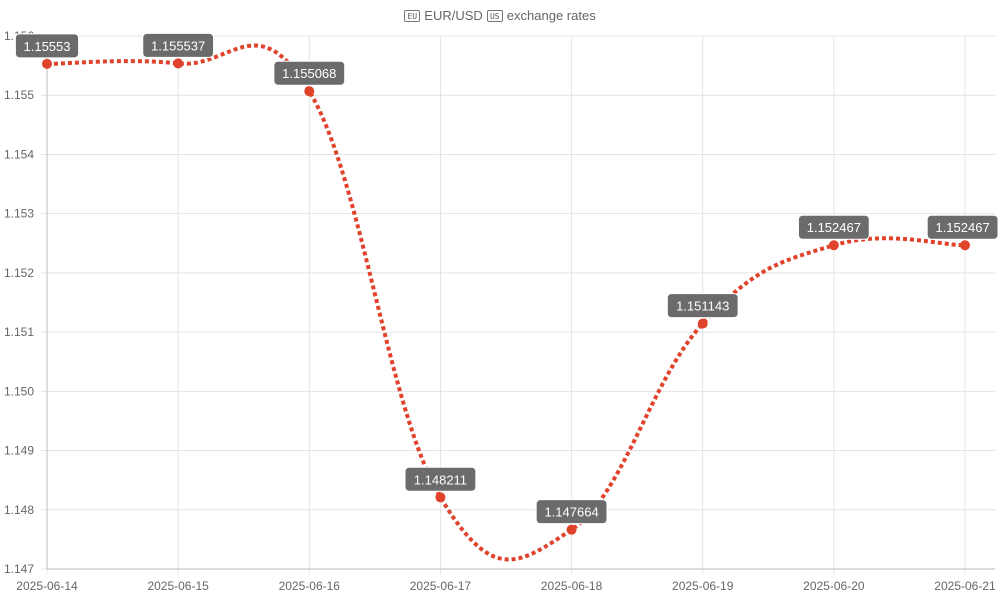 The height and width of the screenshot is (600, 1000). I want to click on data-label: 1.15553, so click(47, 46).